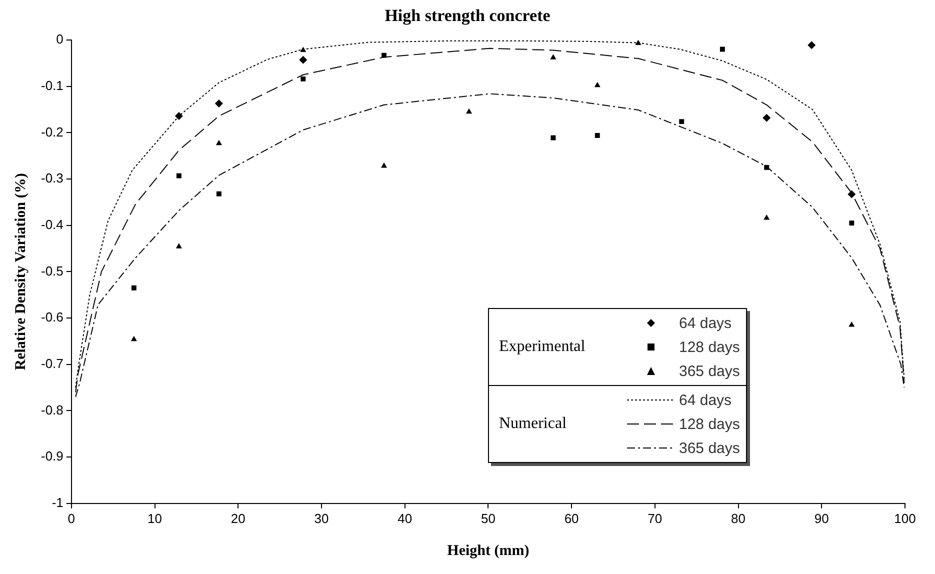 This screenshot has height=574, width=935. I want to click on y-tick-label: -0.7, so click(52, 363).